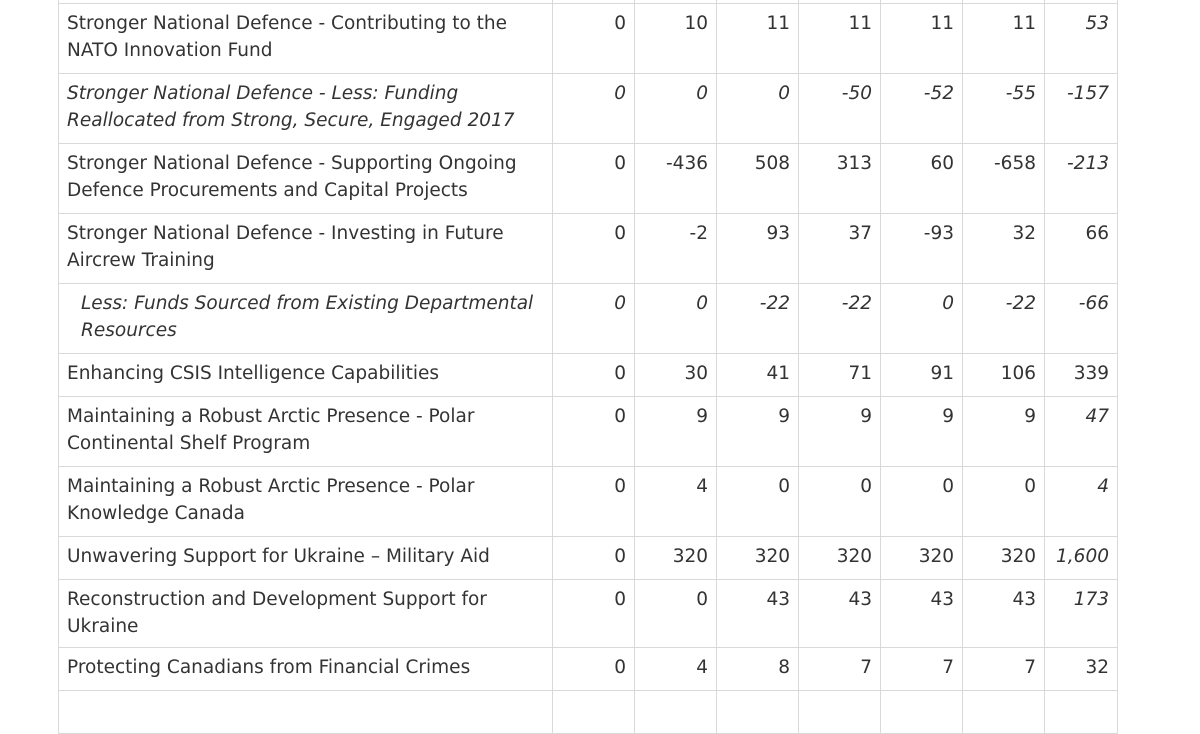 The width and height of the screenshot is (1200, 734). What do you see at coordinates (1081, 501) in the screenshot?
I see `row-total-cell: 4` at bounding box center [1081, 501].